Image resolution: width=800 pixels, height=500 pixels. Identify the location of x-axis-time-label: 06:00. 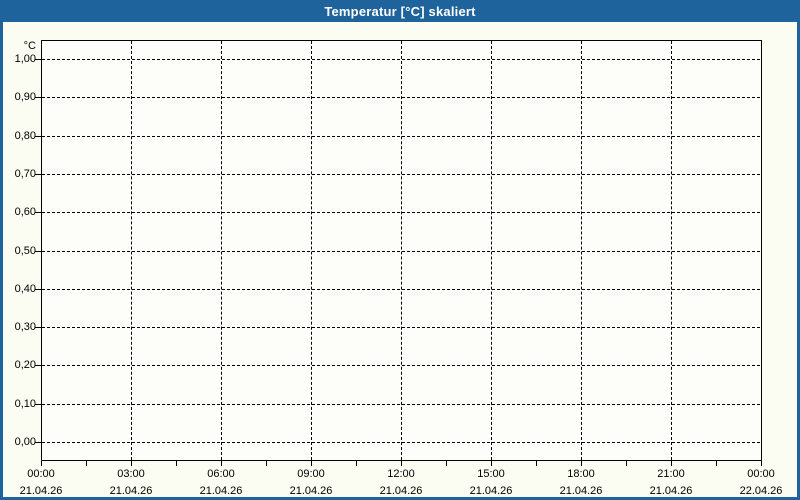
(221, 474).